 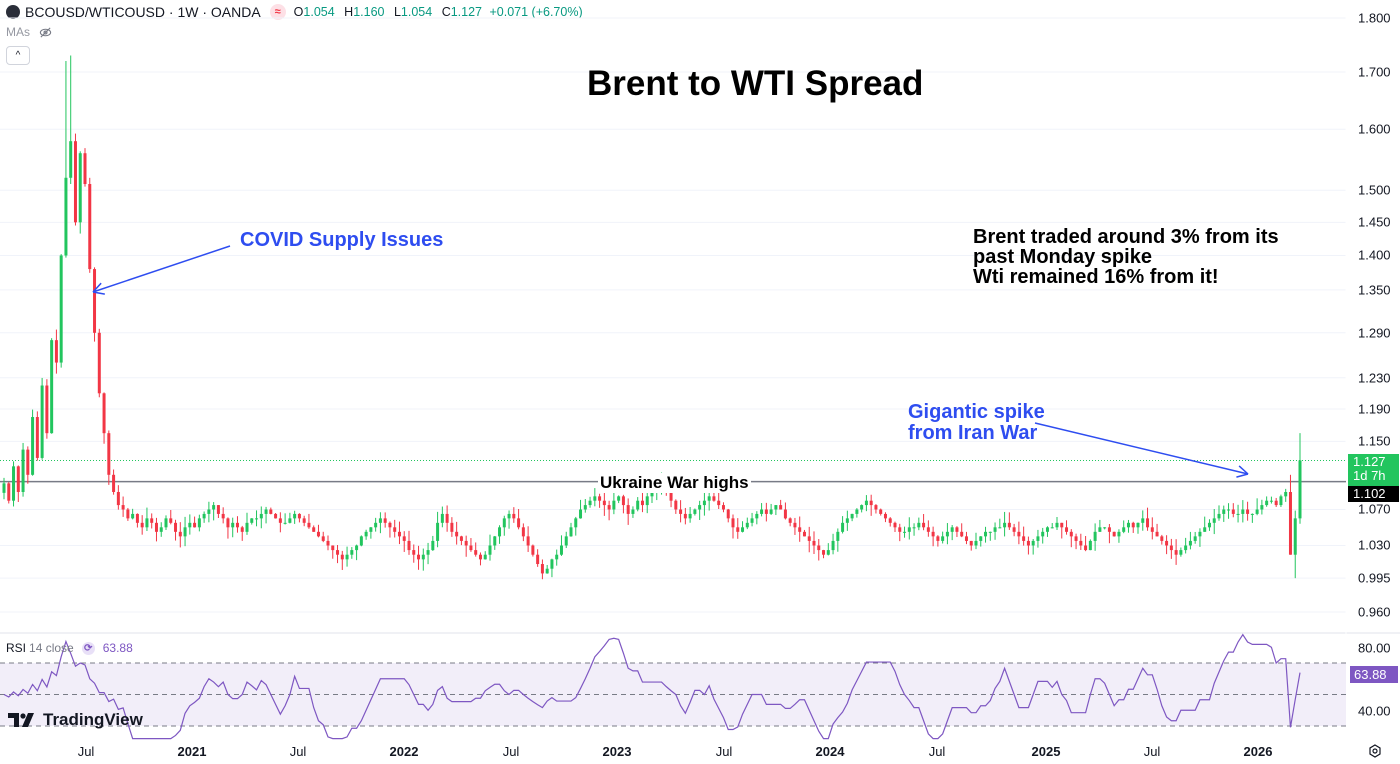 What do you see at coordinates (1374, 378) in the screenshot?
I see `price-tick: 1.230` at bounding box center [1374, 378].